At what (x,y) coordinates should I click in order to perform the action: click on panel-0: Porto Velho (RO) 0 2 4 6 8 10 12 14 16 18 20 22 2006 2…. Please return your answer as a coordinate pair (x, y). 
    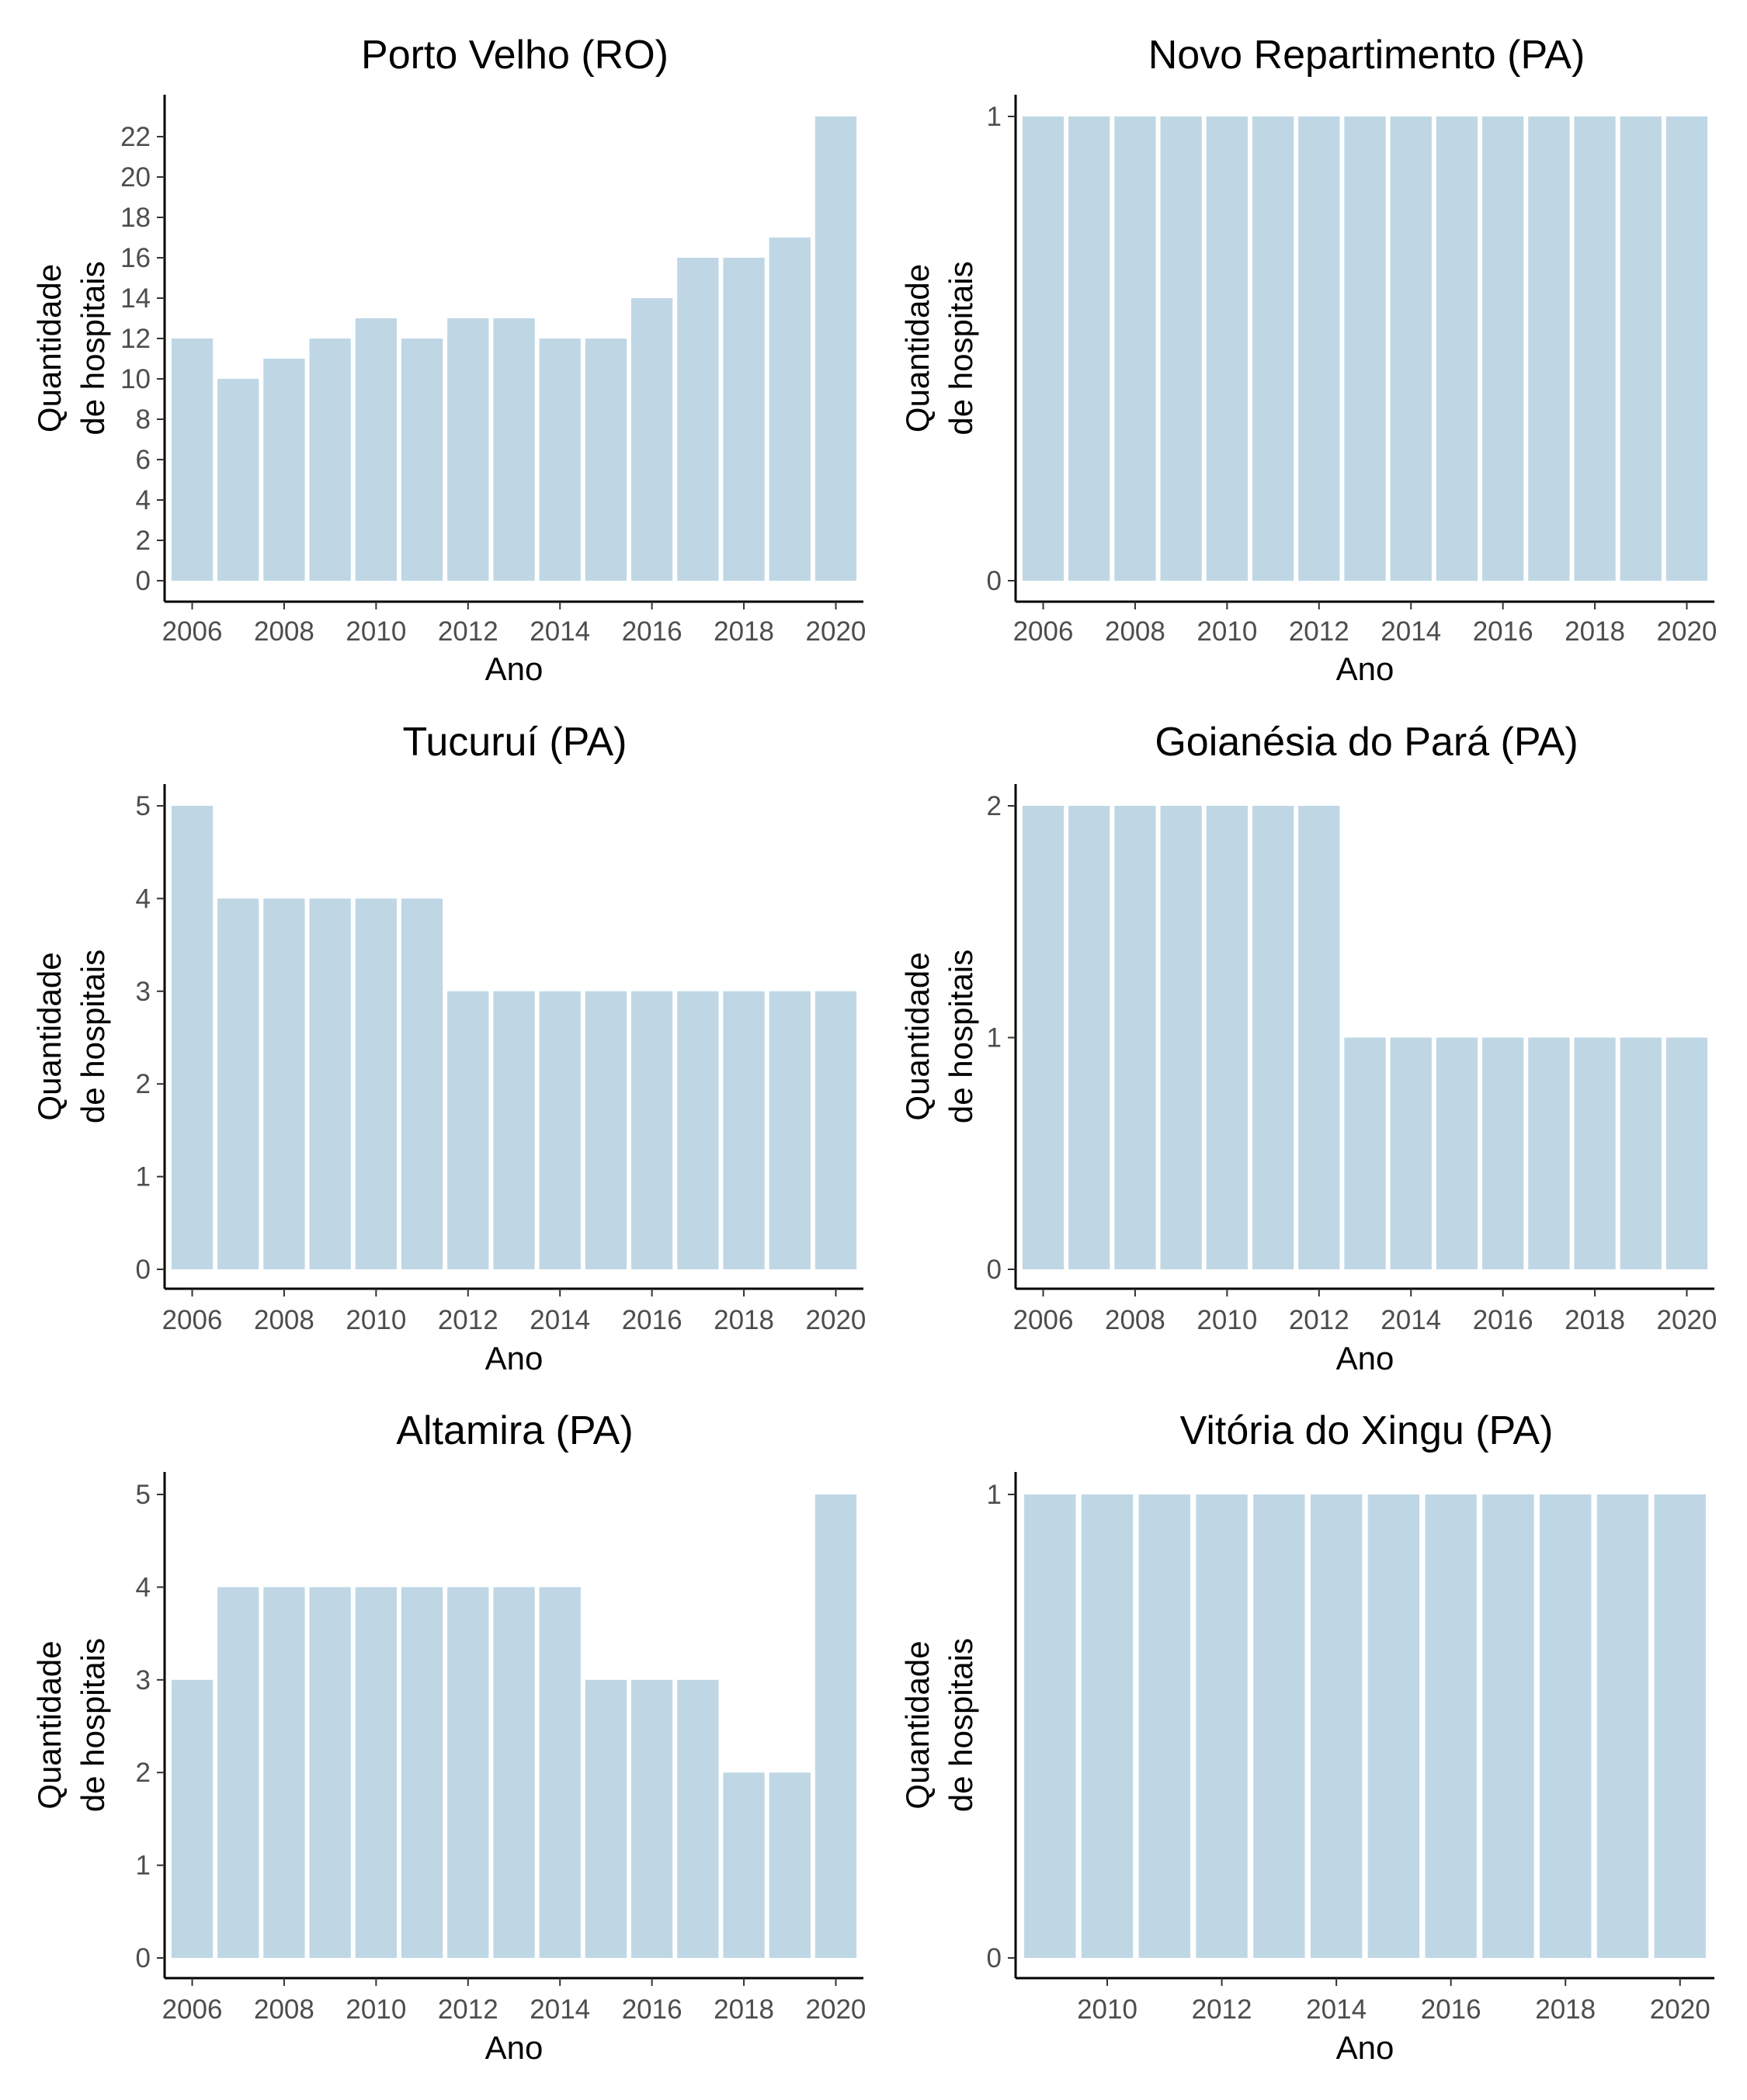
    Looking at the image, I should click on (449, 360).